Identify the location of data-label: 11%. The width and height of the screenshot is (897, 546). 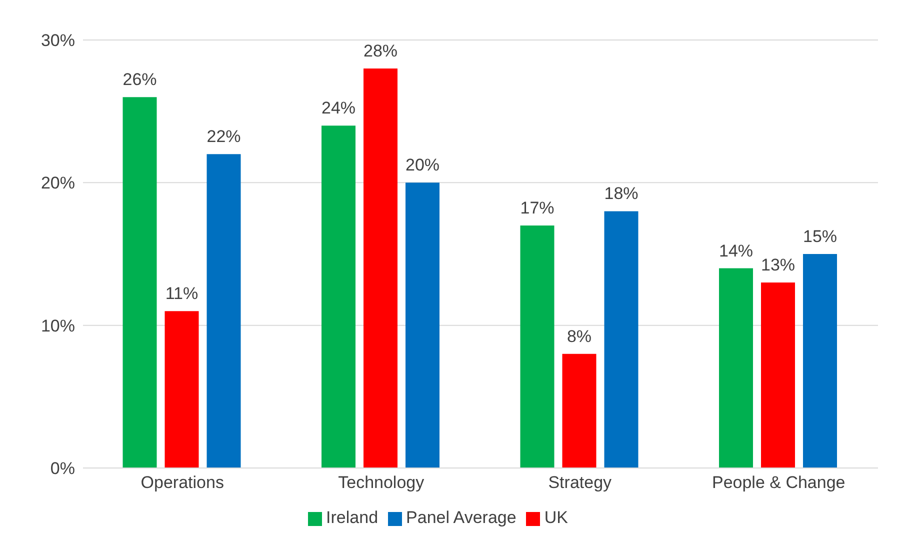
(181, 294).